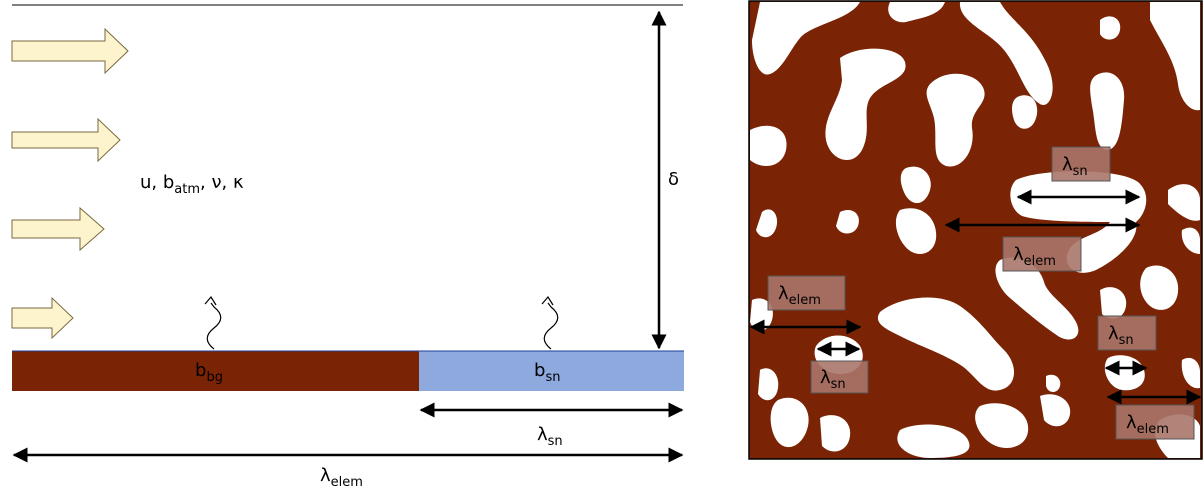  Describe the element at coordinates (214, 326) in the screenshot. I see `flux-wave-bg` at that location.